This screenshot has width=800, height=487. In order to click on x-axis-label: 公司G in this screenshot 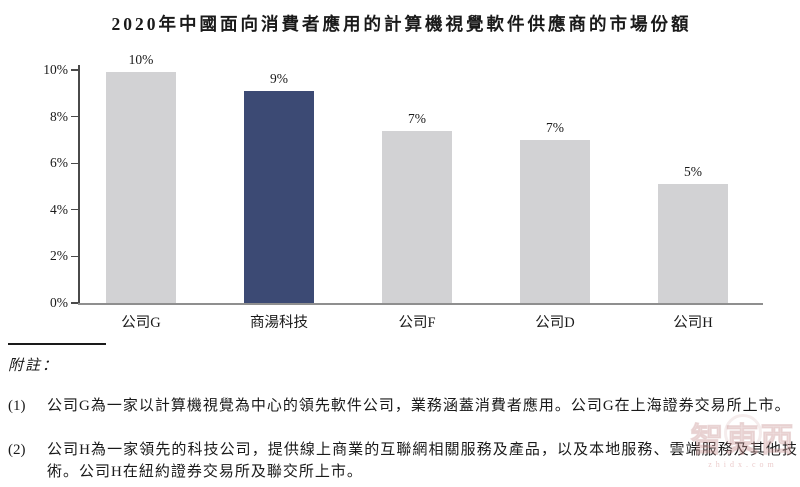, I will do `click(141, 323)`.